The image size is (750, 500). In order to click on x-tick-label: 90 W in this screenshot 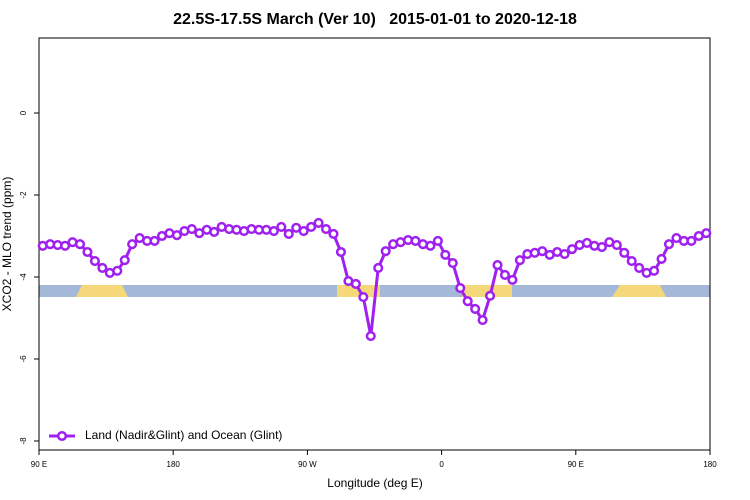, I will do `click(307, 464)`.